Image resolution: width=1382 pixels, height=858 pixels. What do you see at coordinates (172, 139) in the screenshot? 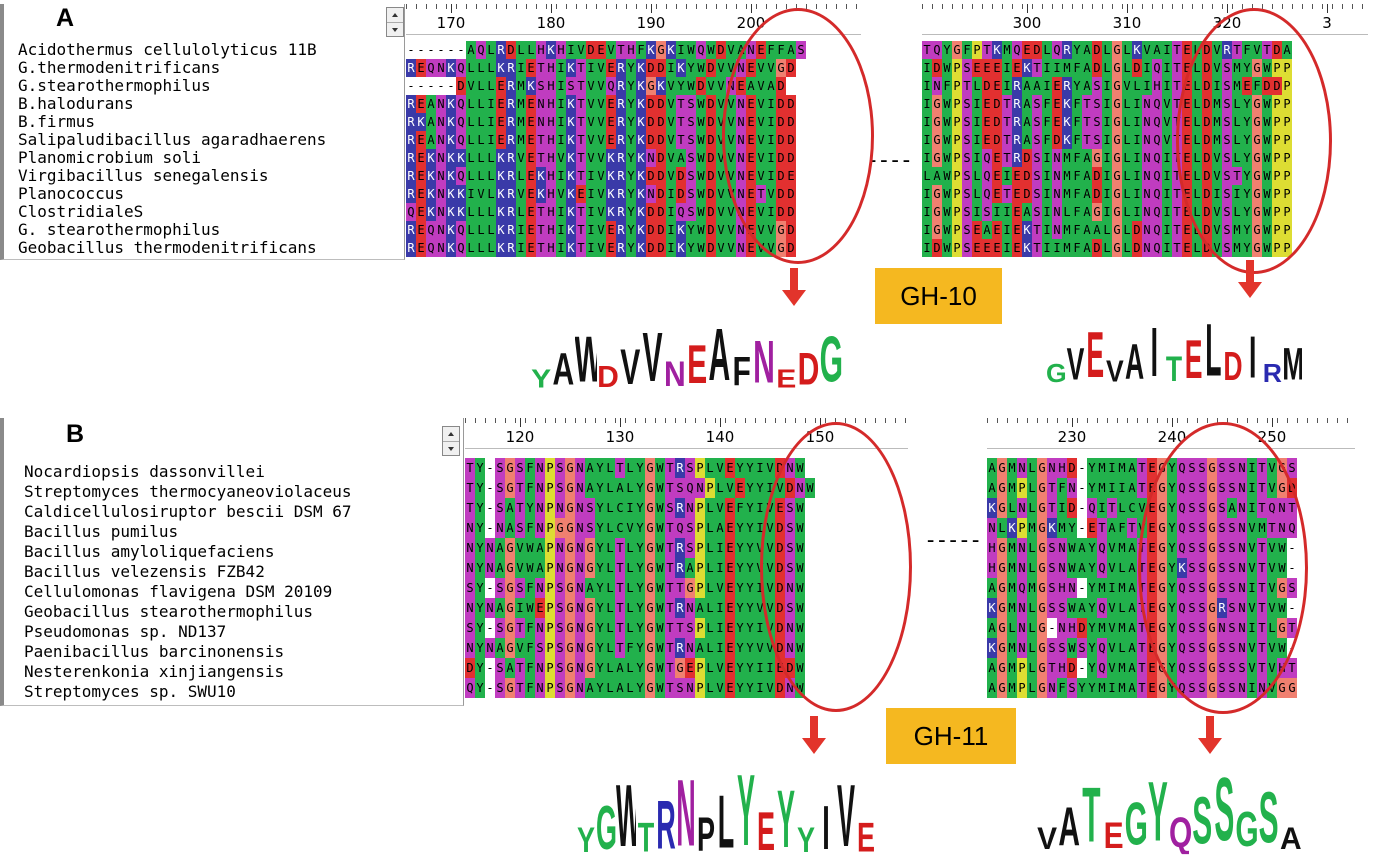
I see `sequence-name: Salipaludibacillus agaradhaerens` at bounding box center [172, 139].